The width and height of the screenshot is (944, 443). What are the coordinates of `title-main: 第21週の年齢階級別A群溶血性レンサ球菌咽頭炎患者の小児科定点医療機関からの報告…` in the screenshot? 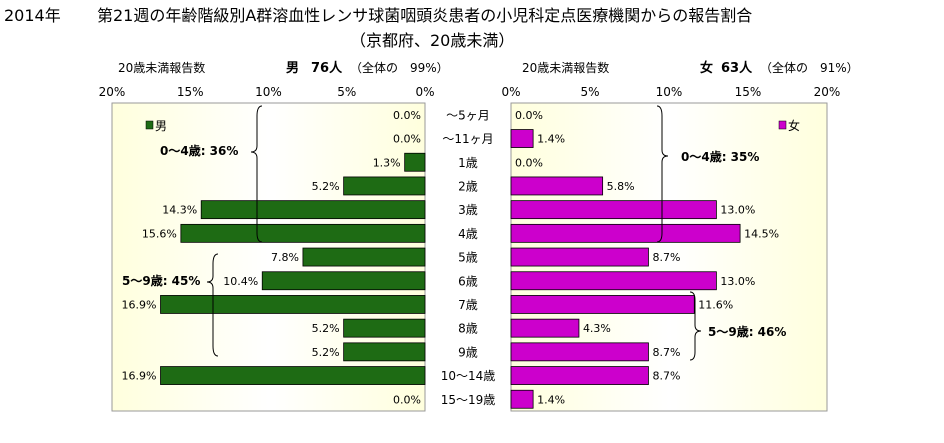 It's located at (424, 15).